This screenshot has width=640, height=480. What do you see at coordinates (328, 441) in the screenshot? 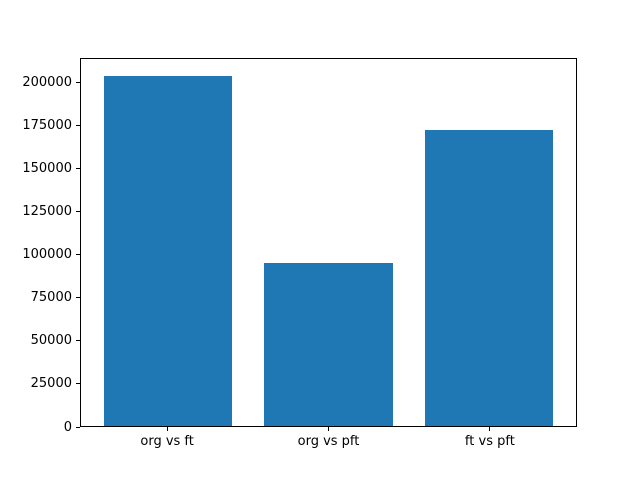
I see `x-tick-label: org vs pft` at bounding box center [328, 441].